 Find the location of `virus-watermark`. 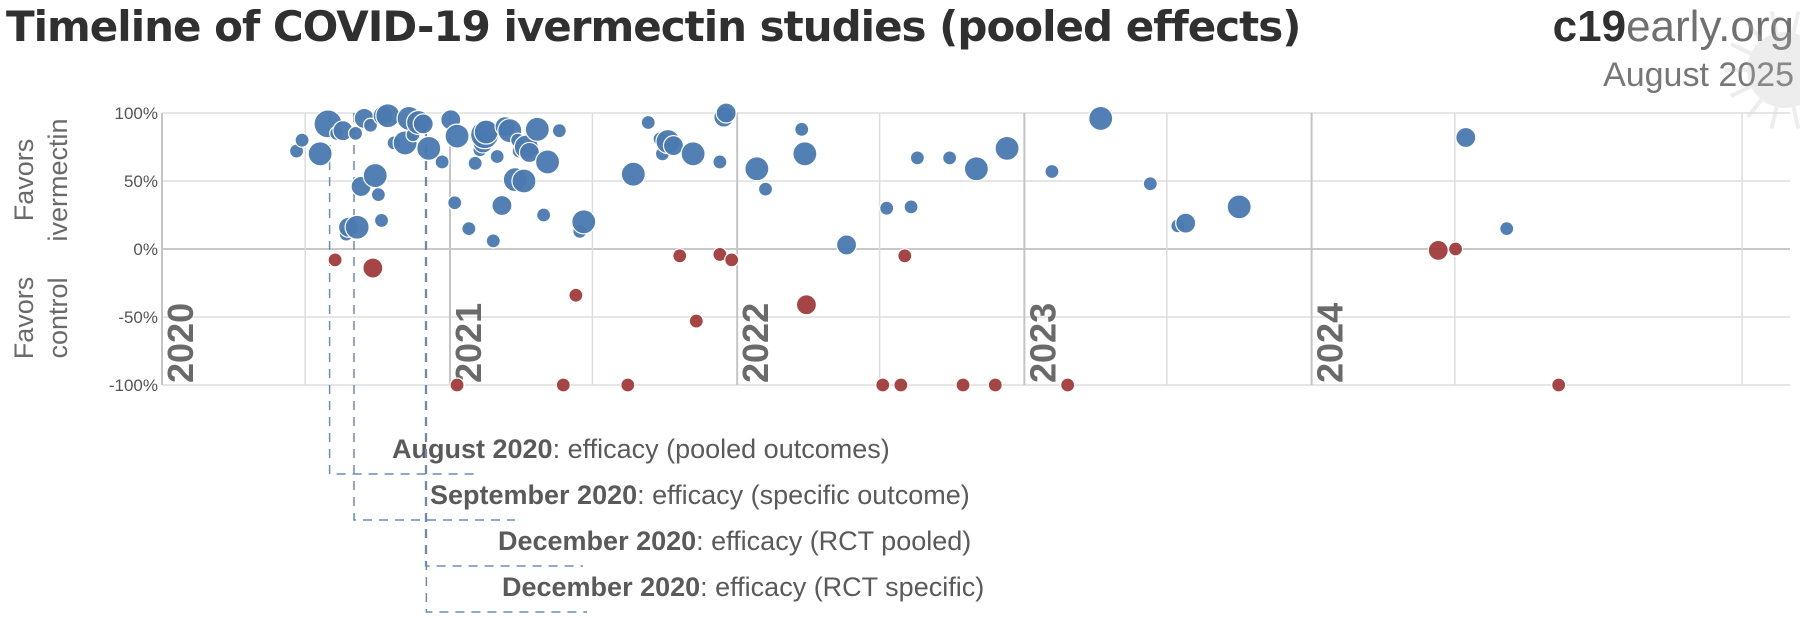

virus-watermark is located at coordinates (1762, 70).